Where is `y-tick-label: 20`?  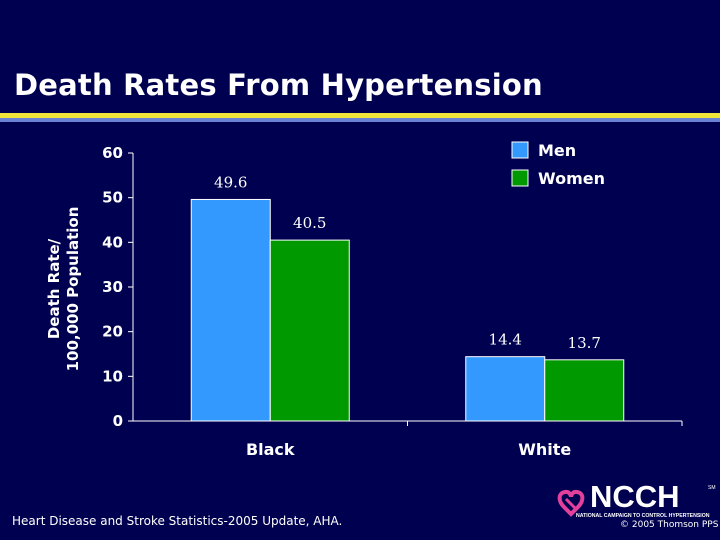 y-tick-label: 20 is located at coordinates (112, 332).